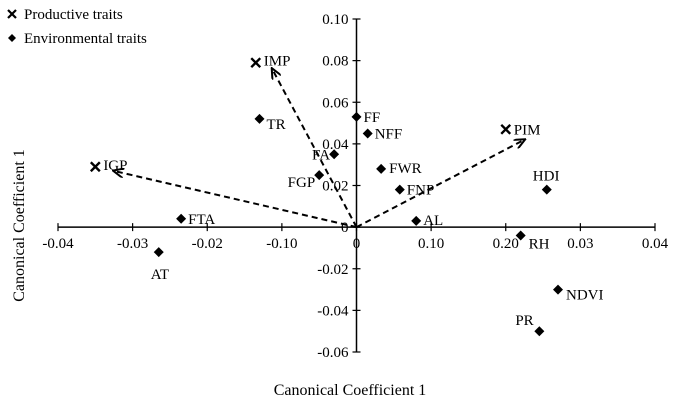  I want to click on point-label: RH, so click(539, 244).